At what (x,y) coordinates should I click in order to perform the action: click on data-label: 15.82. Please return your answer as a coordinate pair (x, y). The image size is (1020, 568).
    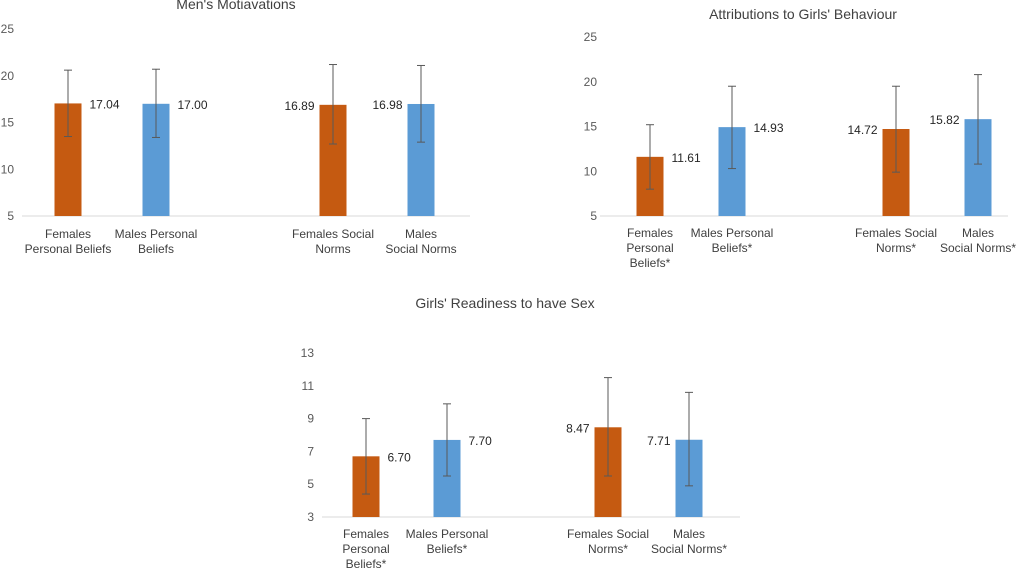
    Looking at the image, I should click on (944, 120).